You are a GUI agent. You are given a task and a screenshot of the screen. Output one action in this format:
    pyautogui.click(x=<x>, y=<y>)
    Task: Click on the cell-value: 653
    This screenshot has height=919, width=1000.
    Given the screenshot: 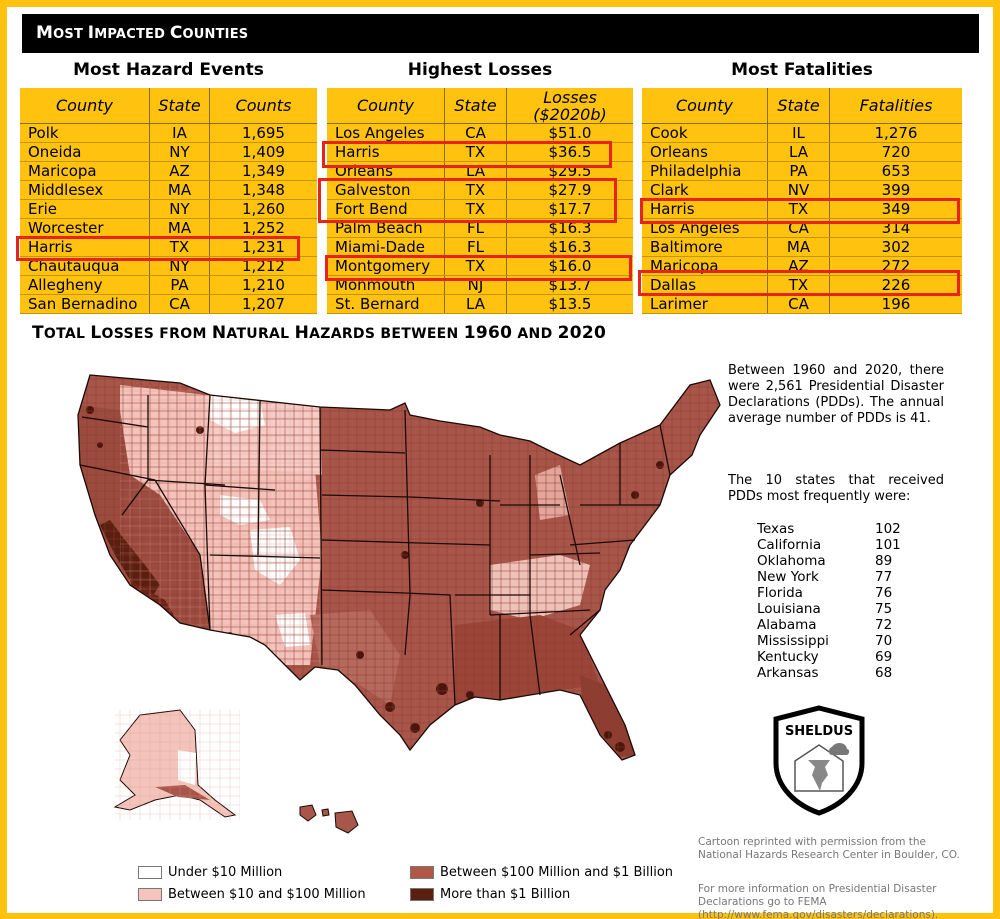 What is the action you would take?
    pyautogui.click(x=896, y=171)
    